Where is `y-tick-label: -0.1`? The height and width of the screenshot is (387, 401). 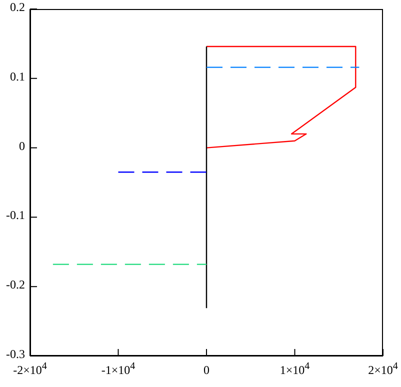
y-tick-label: -0.1 is located at coordinates (15, 215).